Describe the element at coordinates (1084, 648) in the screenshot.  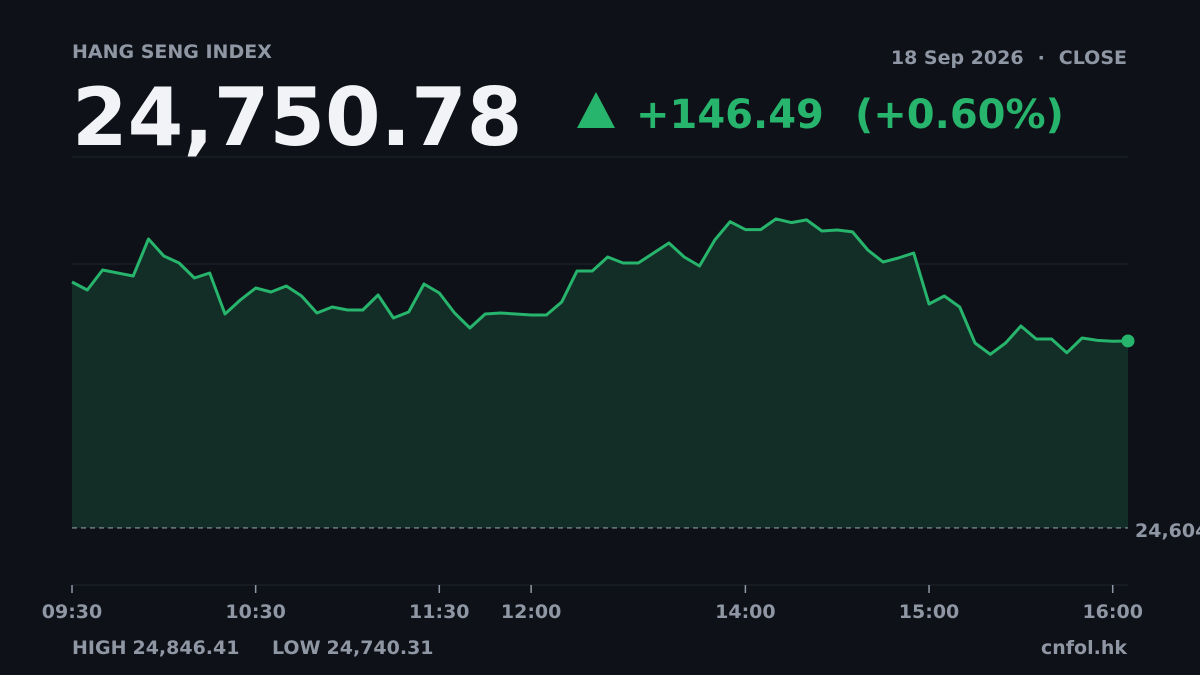
I see `source: cnfol.hk` at that location.